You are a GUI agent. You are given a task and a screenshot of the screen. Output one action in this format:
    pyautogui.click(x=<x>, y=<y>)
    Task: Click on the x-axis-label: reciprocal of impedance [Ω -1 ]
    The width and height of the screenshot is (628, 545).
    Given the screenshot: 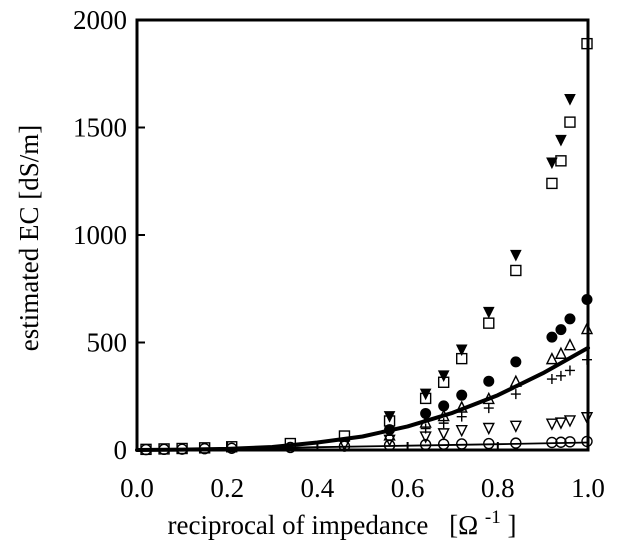 What is the action you would take?
    pyautogui.click(x=342, y=519)
    